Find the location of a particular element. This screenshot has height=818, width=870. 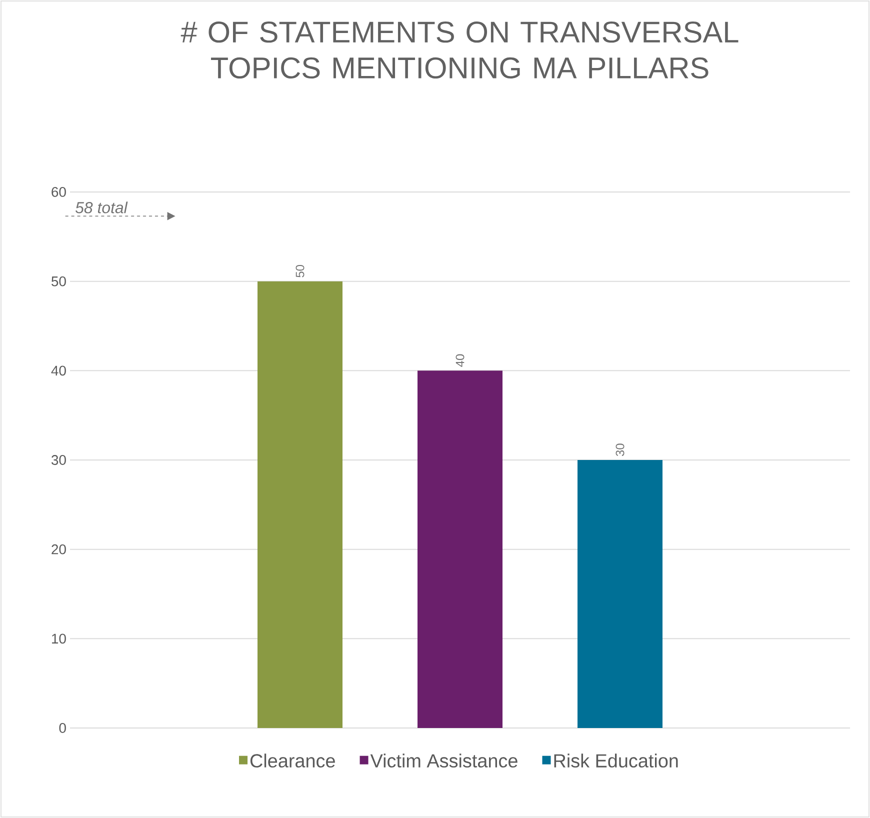

data-label: 30 is located at coordinates (620, 450).